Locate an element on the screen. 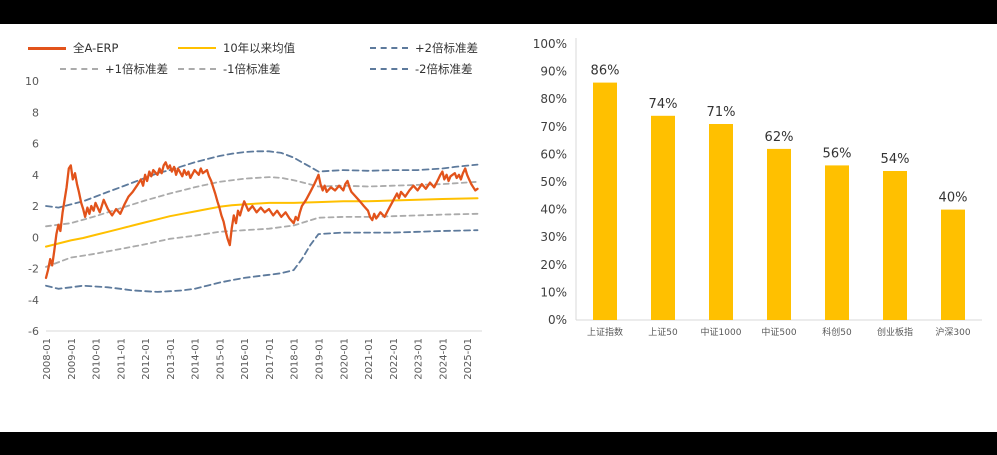 This screenshot has width=997, height=455. svg-text: 2011-01 is located at coordinates (121, 359).